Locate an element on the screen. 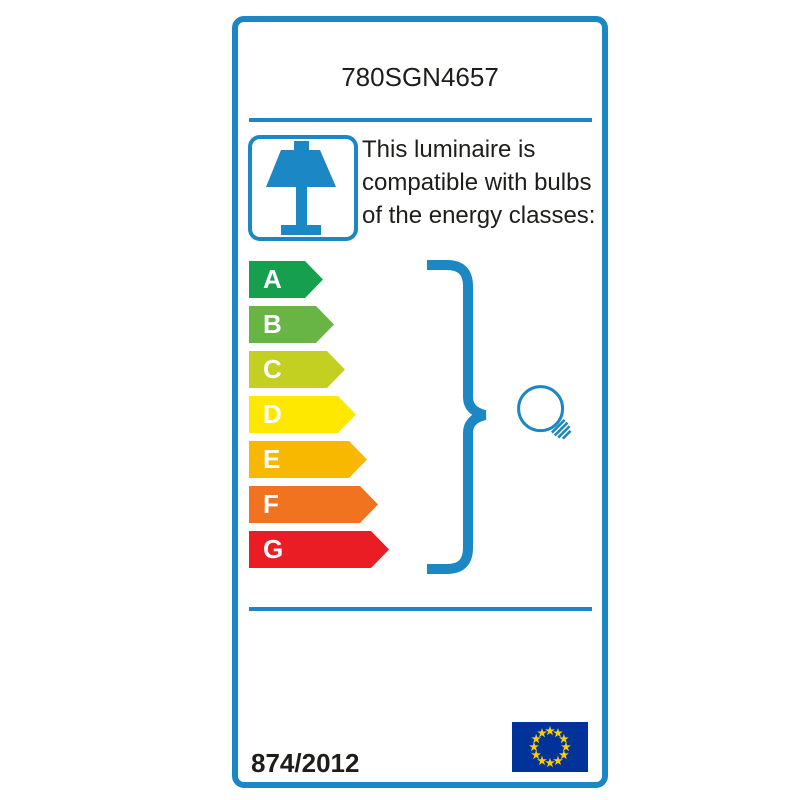  light-bulb-icon is located at coordinates (544, 412).